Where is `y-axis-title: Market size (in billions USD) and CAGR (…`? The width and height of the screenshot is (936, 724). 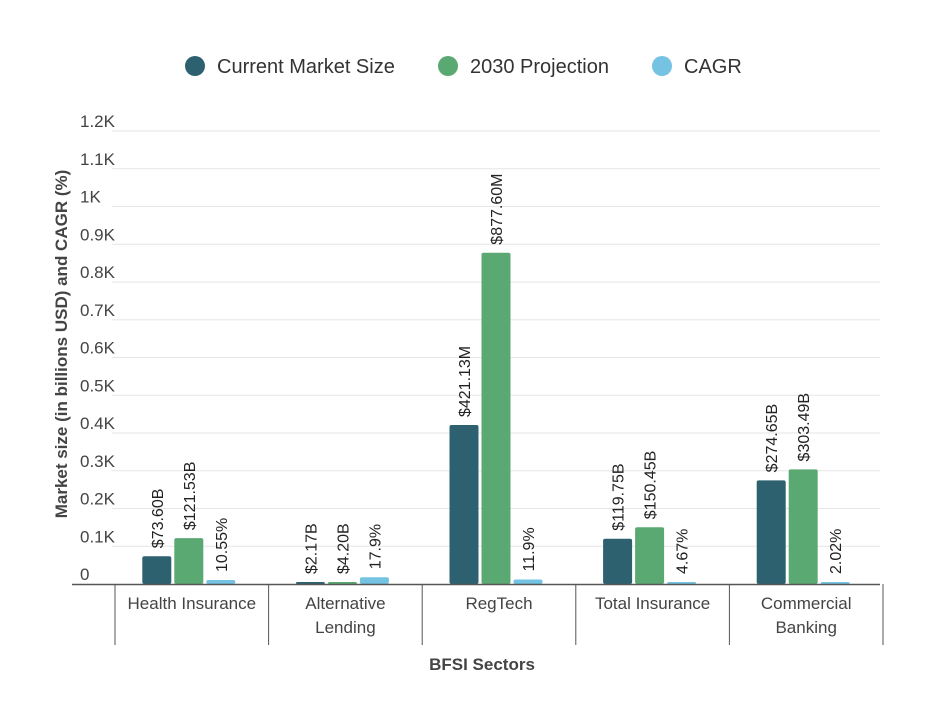
y-axis-title: Market size (in billions USD) and CAGR (… is located at coordinates (61, 344).